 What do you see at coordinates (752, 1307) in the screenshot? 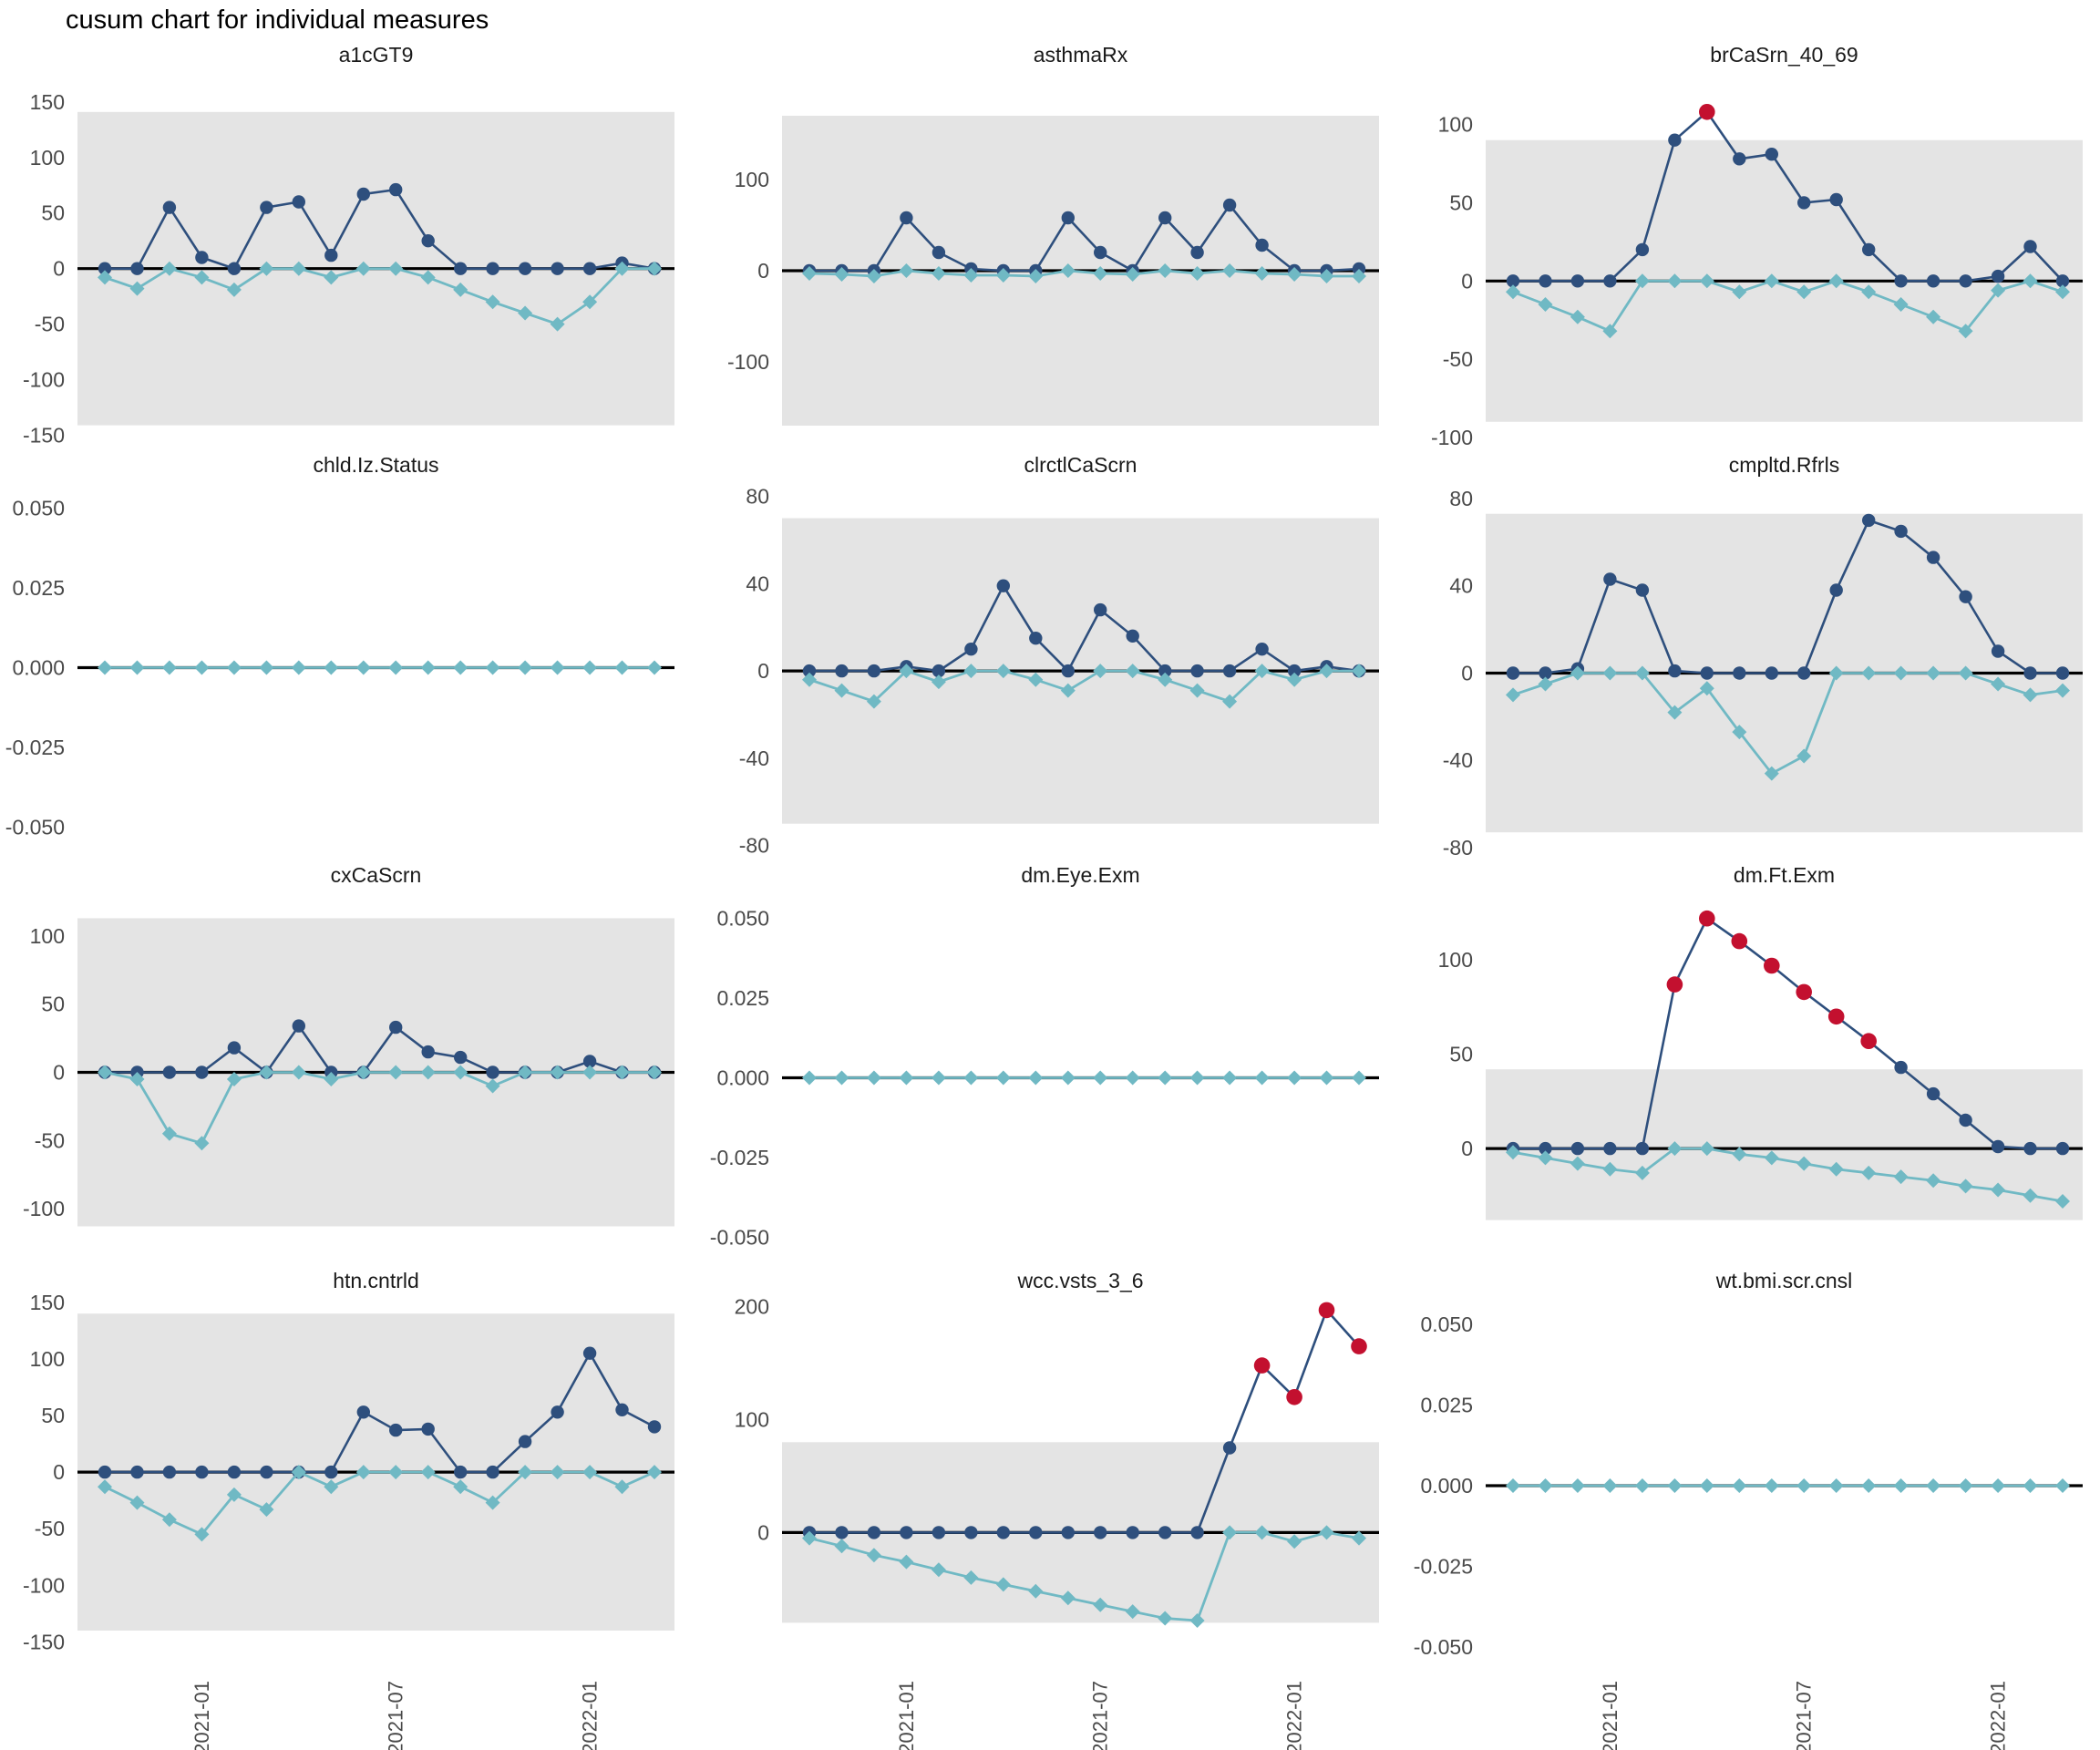
I see `y-tick-label: 200` at bounding box center [752, 1307].